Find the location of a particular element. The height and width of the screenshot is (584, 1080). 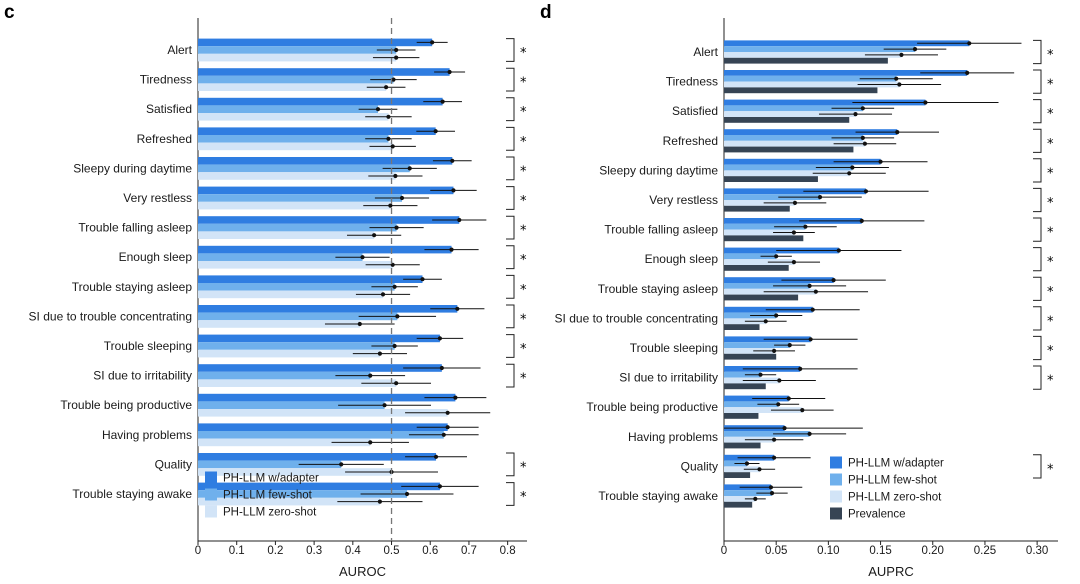

legend-label: PH-LLM few-shot is located at coordinates (893, 481).